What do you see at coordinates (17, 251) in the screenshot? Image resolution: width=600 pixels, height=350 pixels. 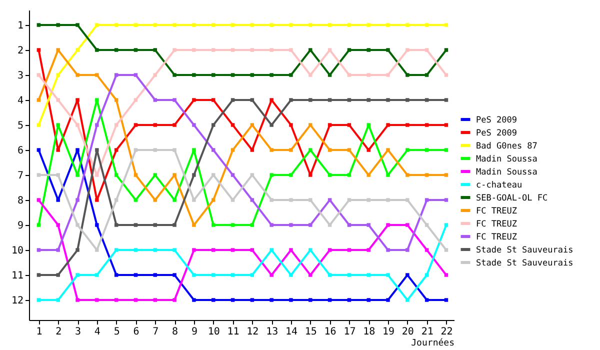 I see `y-tick-label: 10` at bounding box center [17, 251].